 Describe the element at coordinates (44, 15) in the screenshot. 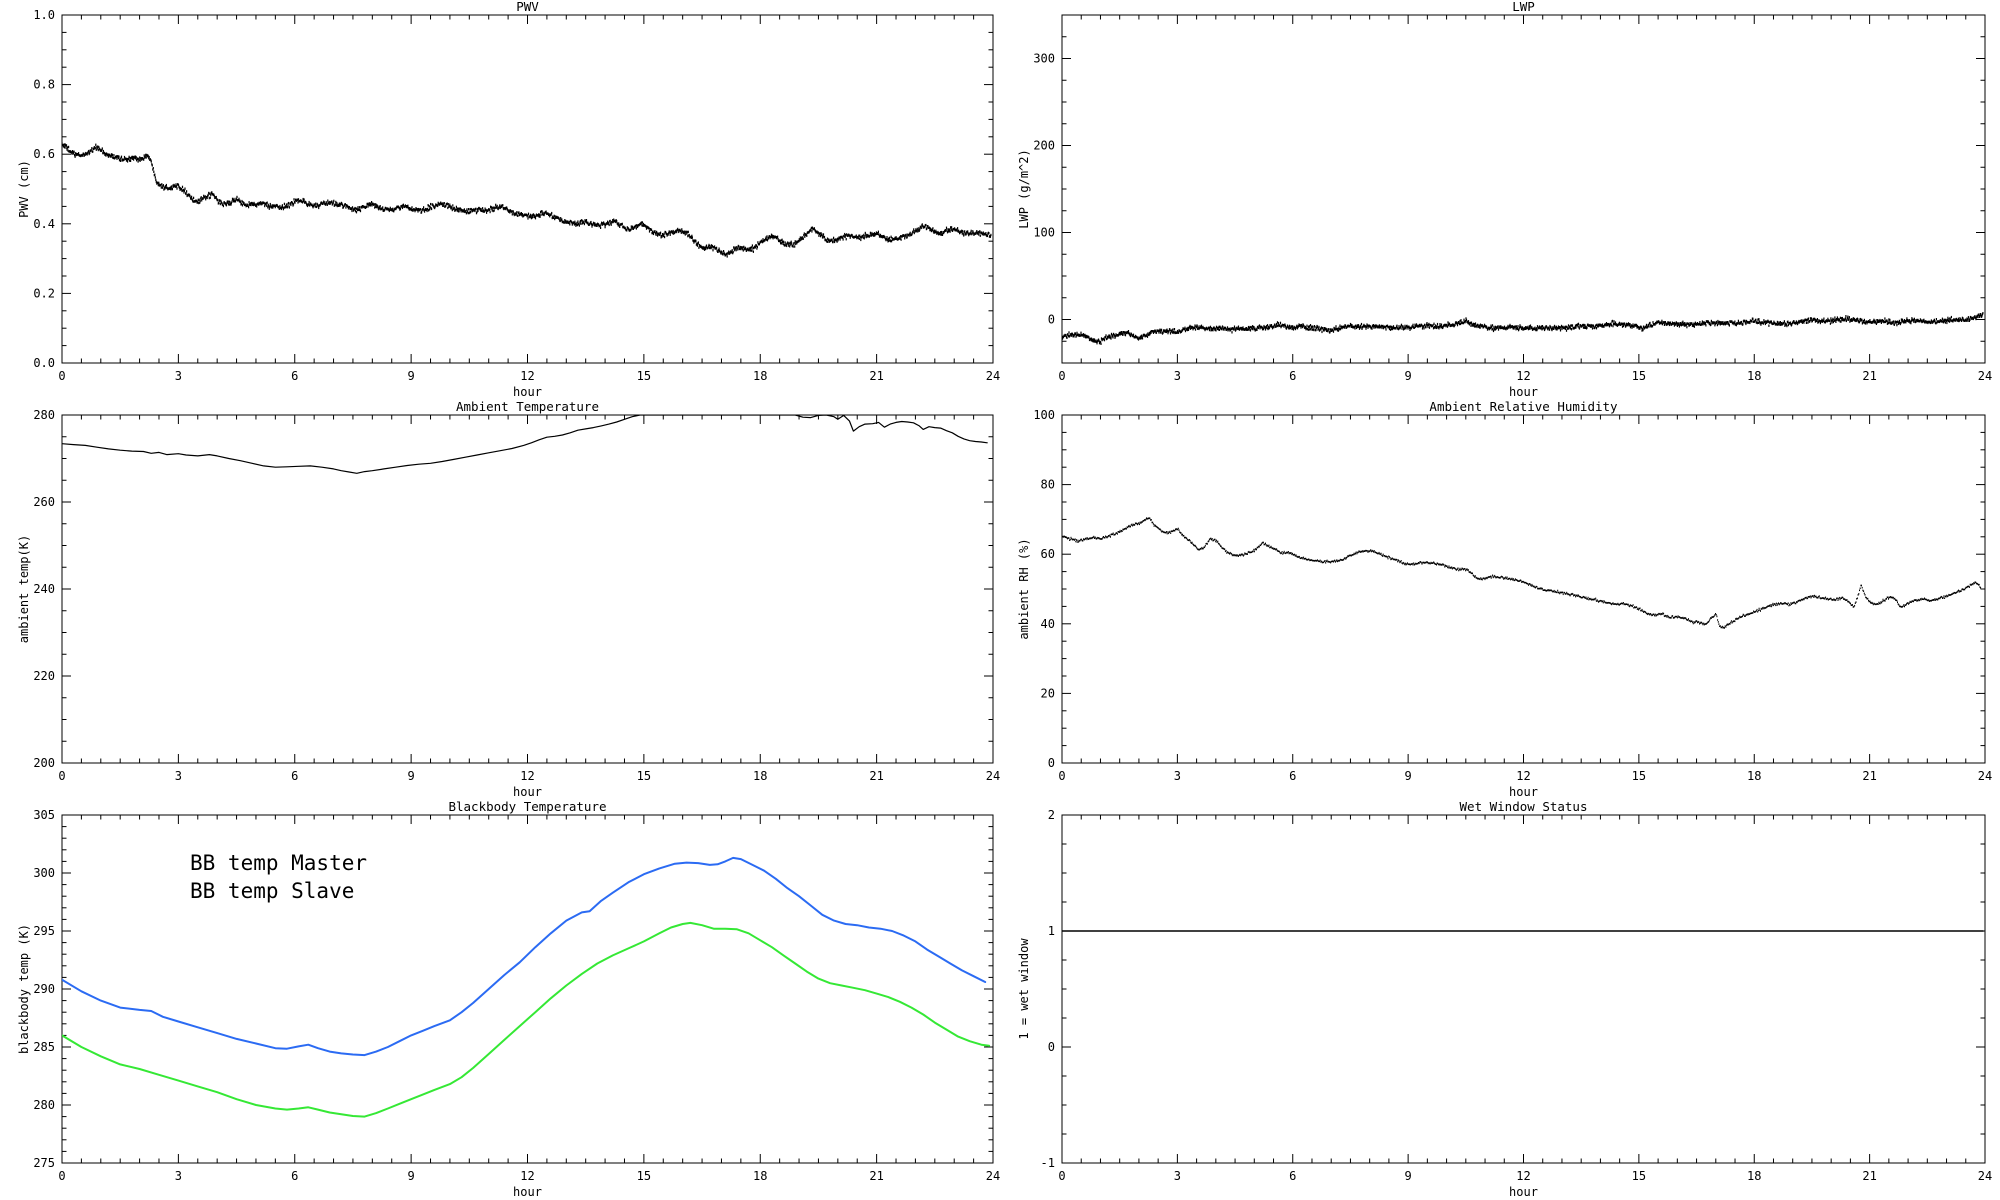

I see `y-tick-label: 1.0` at that location.